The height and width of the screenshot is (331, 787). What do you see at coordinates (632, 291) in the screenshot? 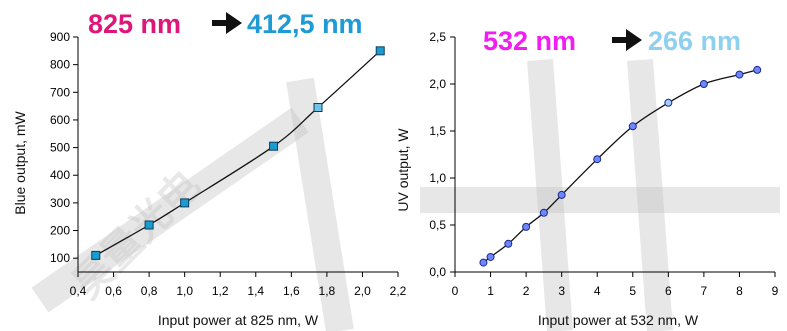
I see `x-tick-label: 5` at bounding box center [632, 291].